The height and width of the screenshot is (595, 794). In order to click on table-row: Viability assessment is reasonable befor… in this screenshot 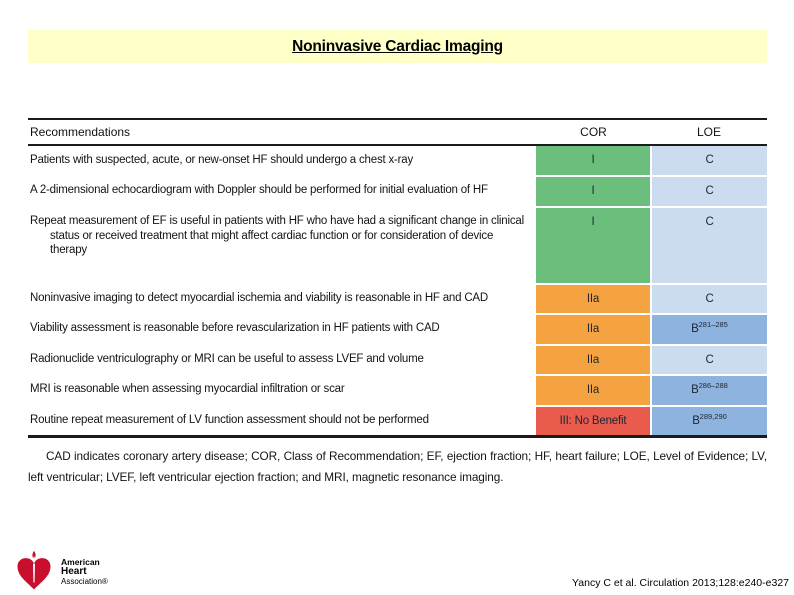, I will do `click(397, 330)`.